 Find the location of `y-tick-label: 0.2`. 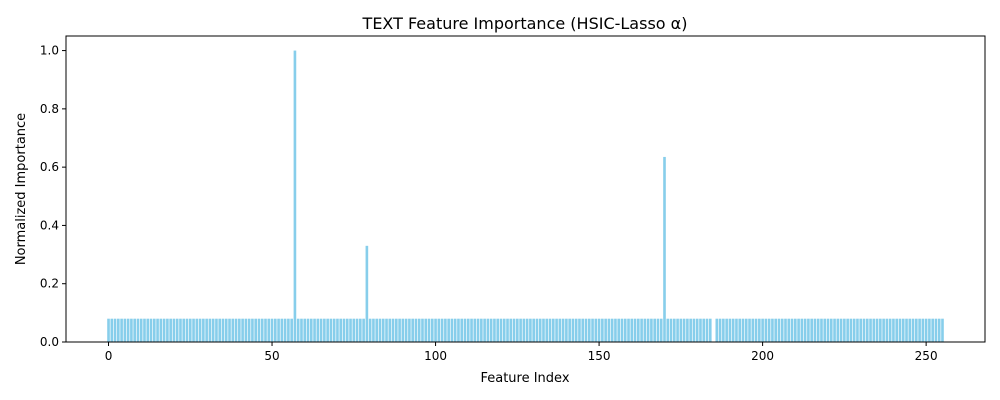

y-tick-label: 0.2 is located at coordinates (49, 284).